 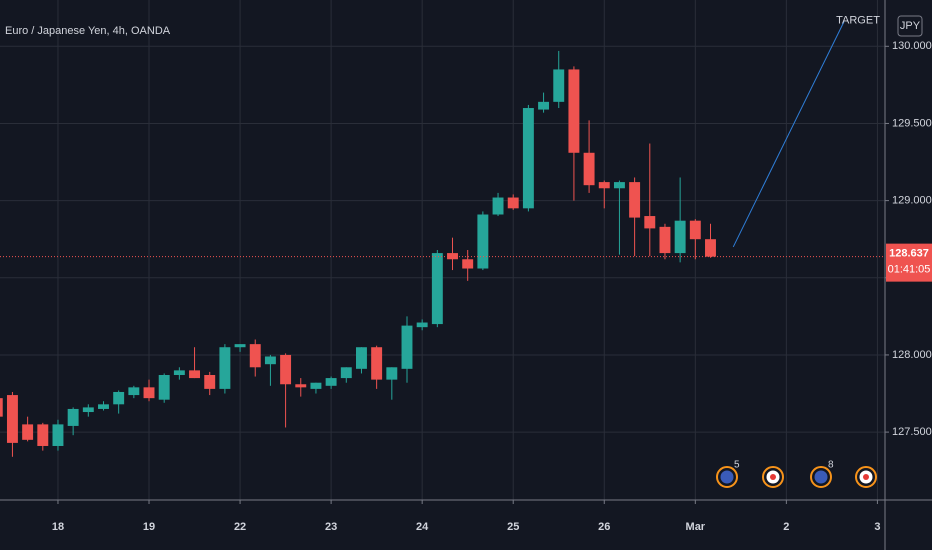 I want to click on annotation-line, so click(x=788, y=134).